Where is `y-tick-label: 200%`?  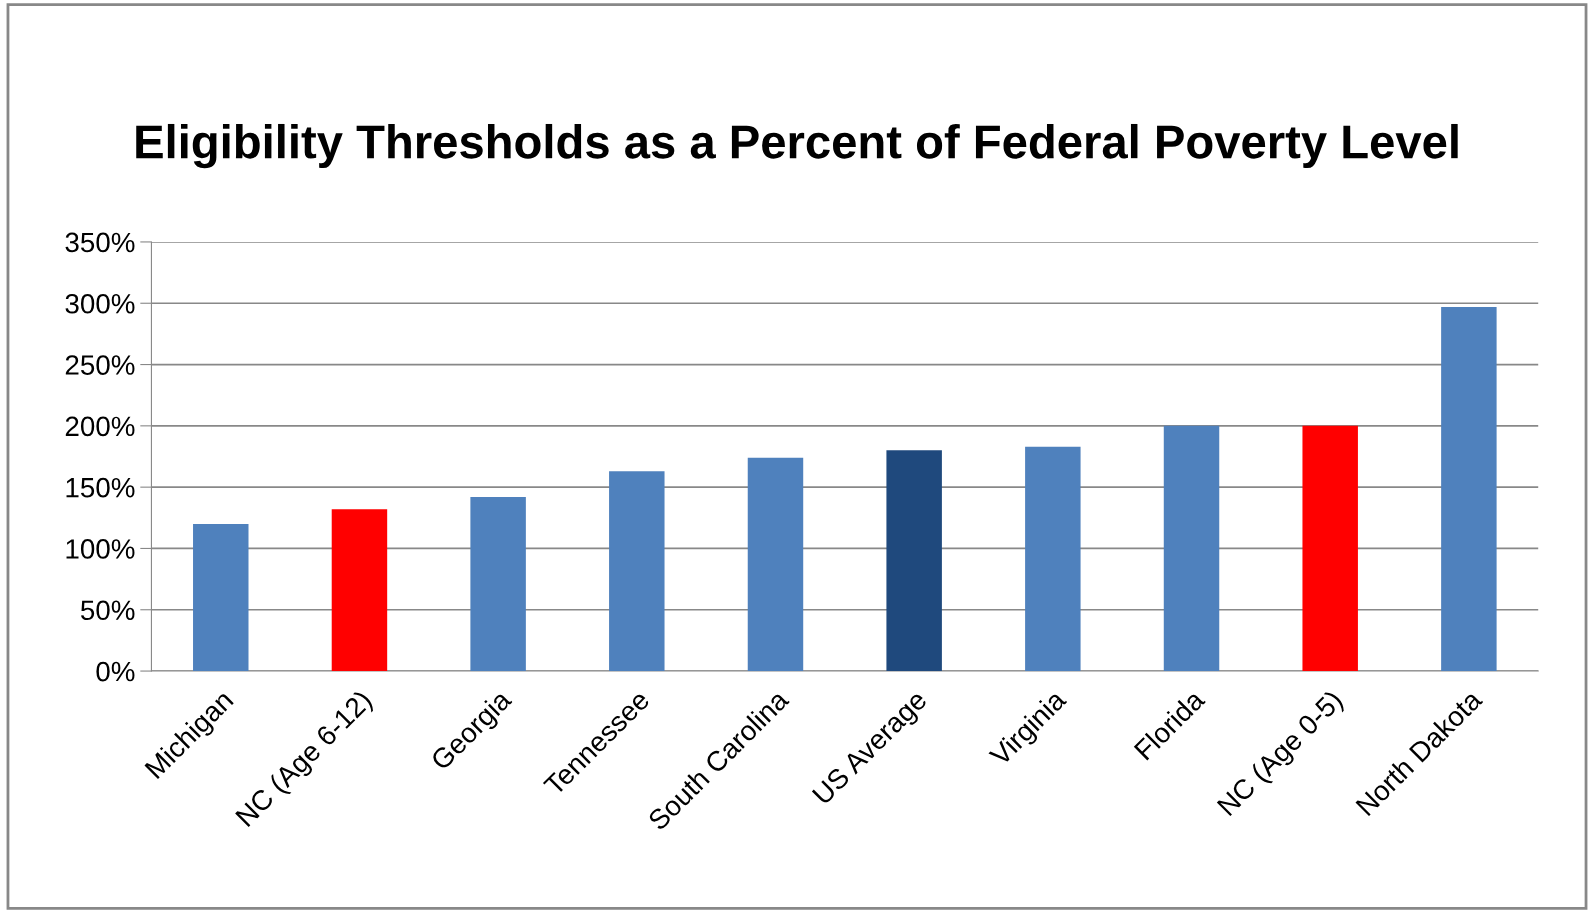 y-tick-label: 200% is located at coordinates (100, 426).